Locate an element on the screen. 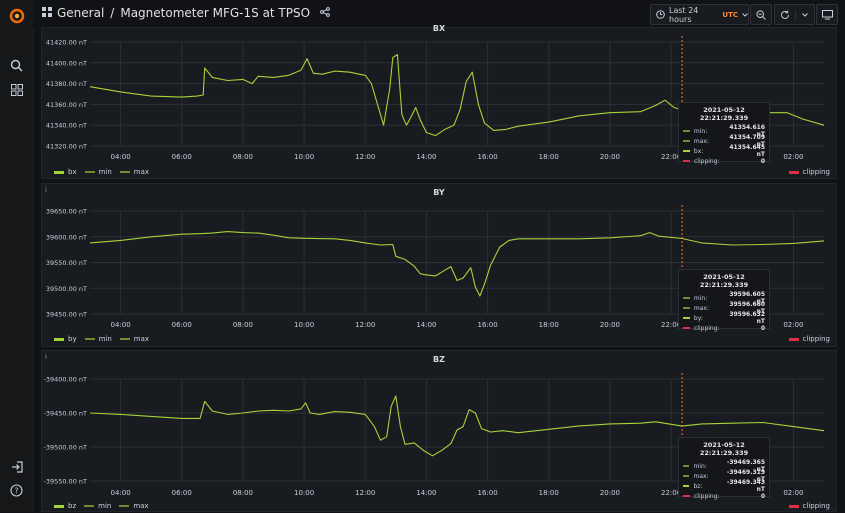 The height and width of the screenshot is (513, 845). y-tick-label: -39450.00 nT is located at coordinates (65, 414).